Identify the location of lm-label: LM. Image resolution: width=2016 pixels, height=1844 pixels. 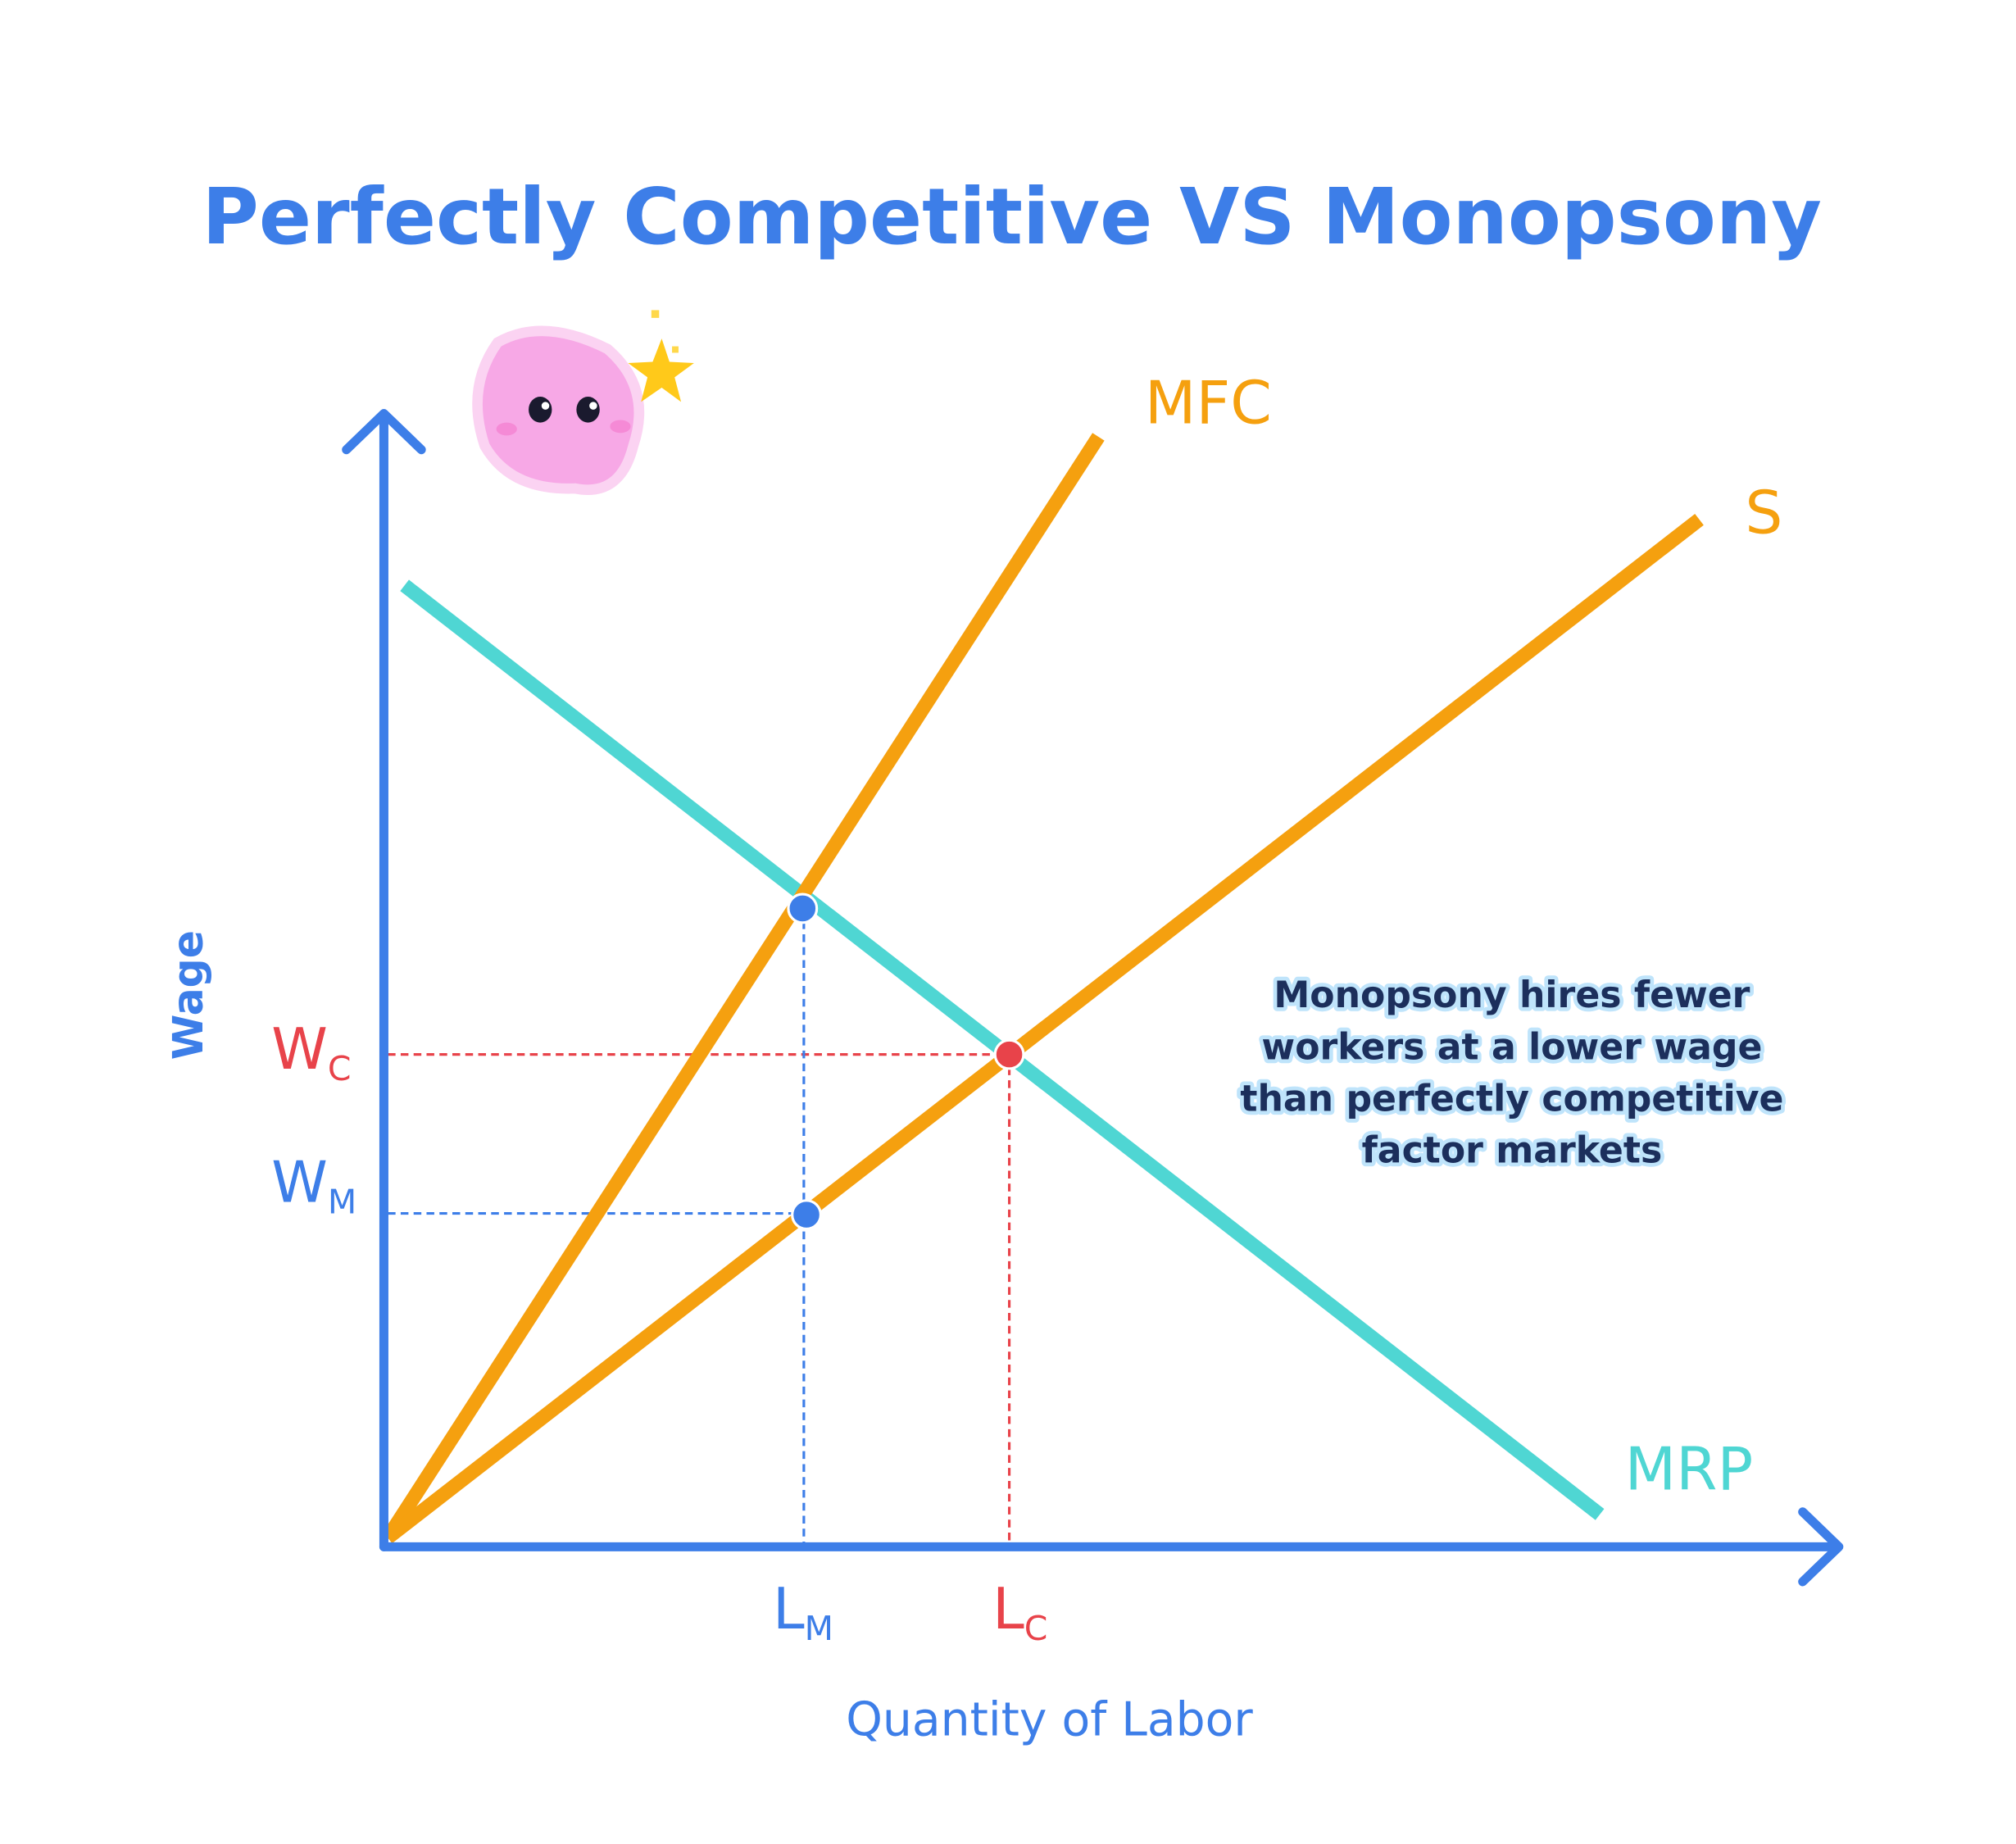
(803, 1613).